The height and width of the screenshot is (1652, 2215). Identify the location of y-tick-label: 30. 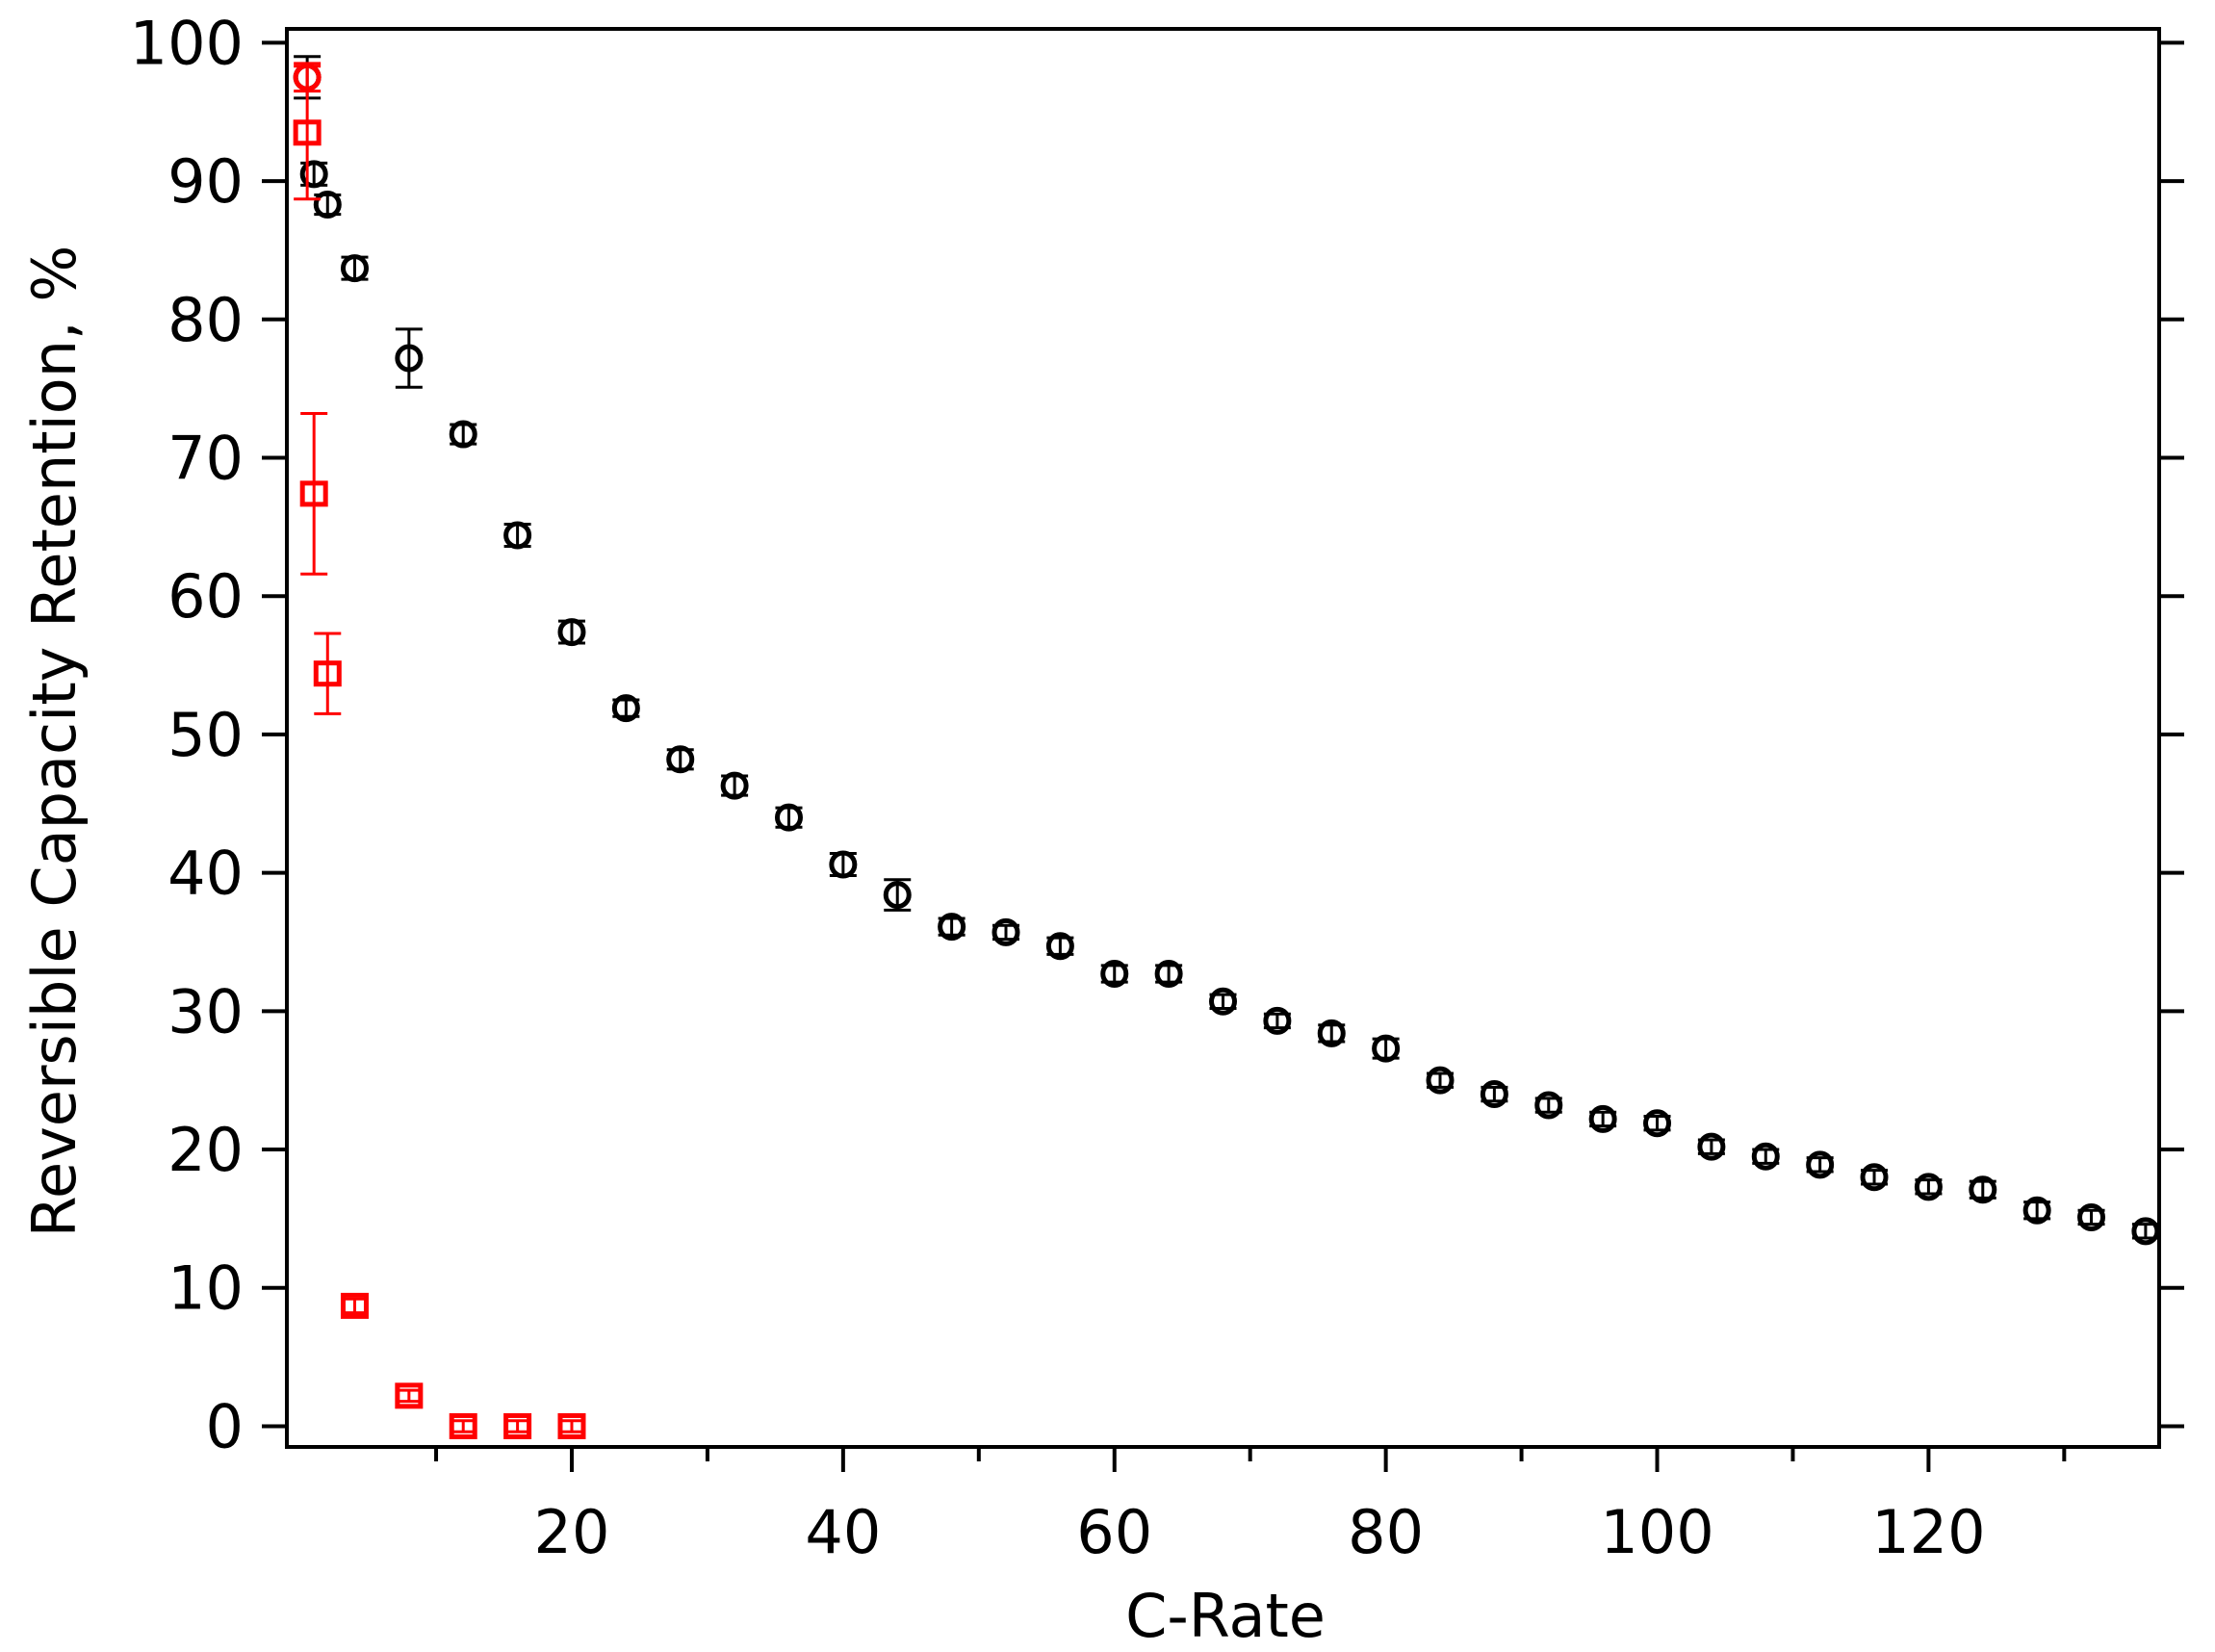
(205, 1011).